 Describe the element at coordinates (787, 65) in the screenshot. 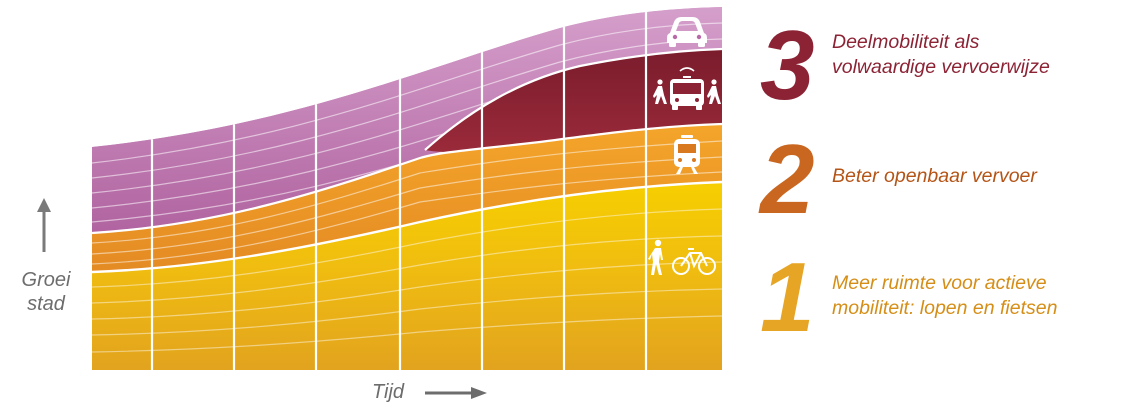

I see `legend-number-3: 3` at that location.